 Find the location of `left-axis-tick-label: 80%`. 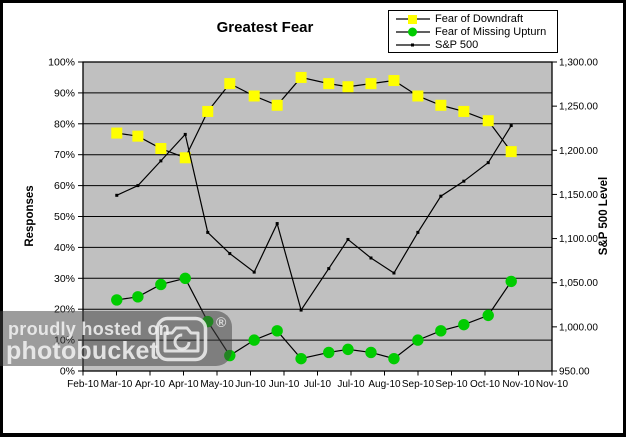

left-axis-tick-label: 80% is located at coordinates (64, 124).